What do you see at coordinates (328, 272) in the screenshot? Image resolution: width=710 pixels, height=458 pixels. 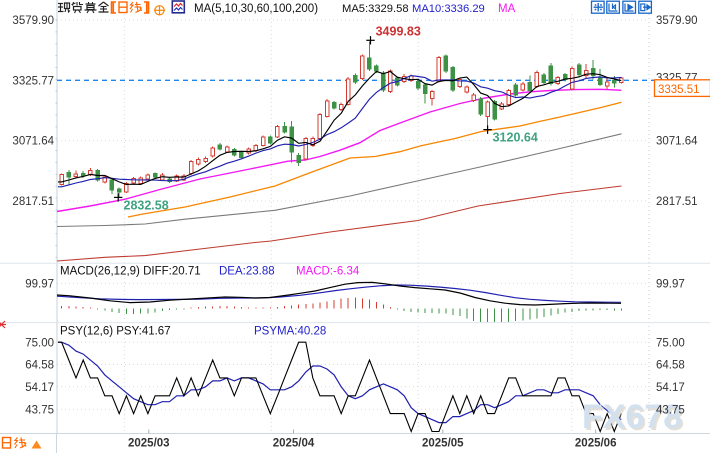 I see `svg-text: MACD:-6.34` at bounding box center [328, 272].